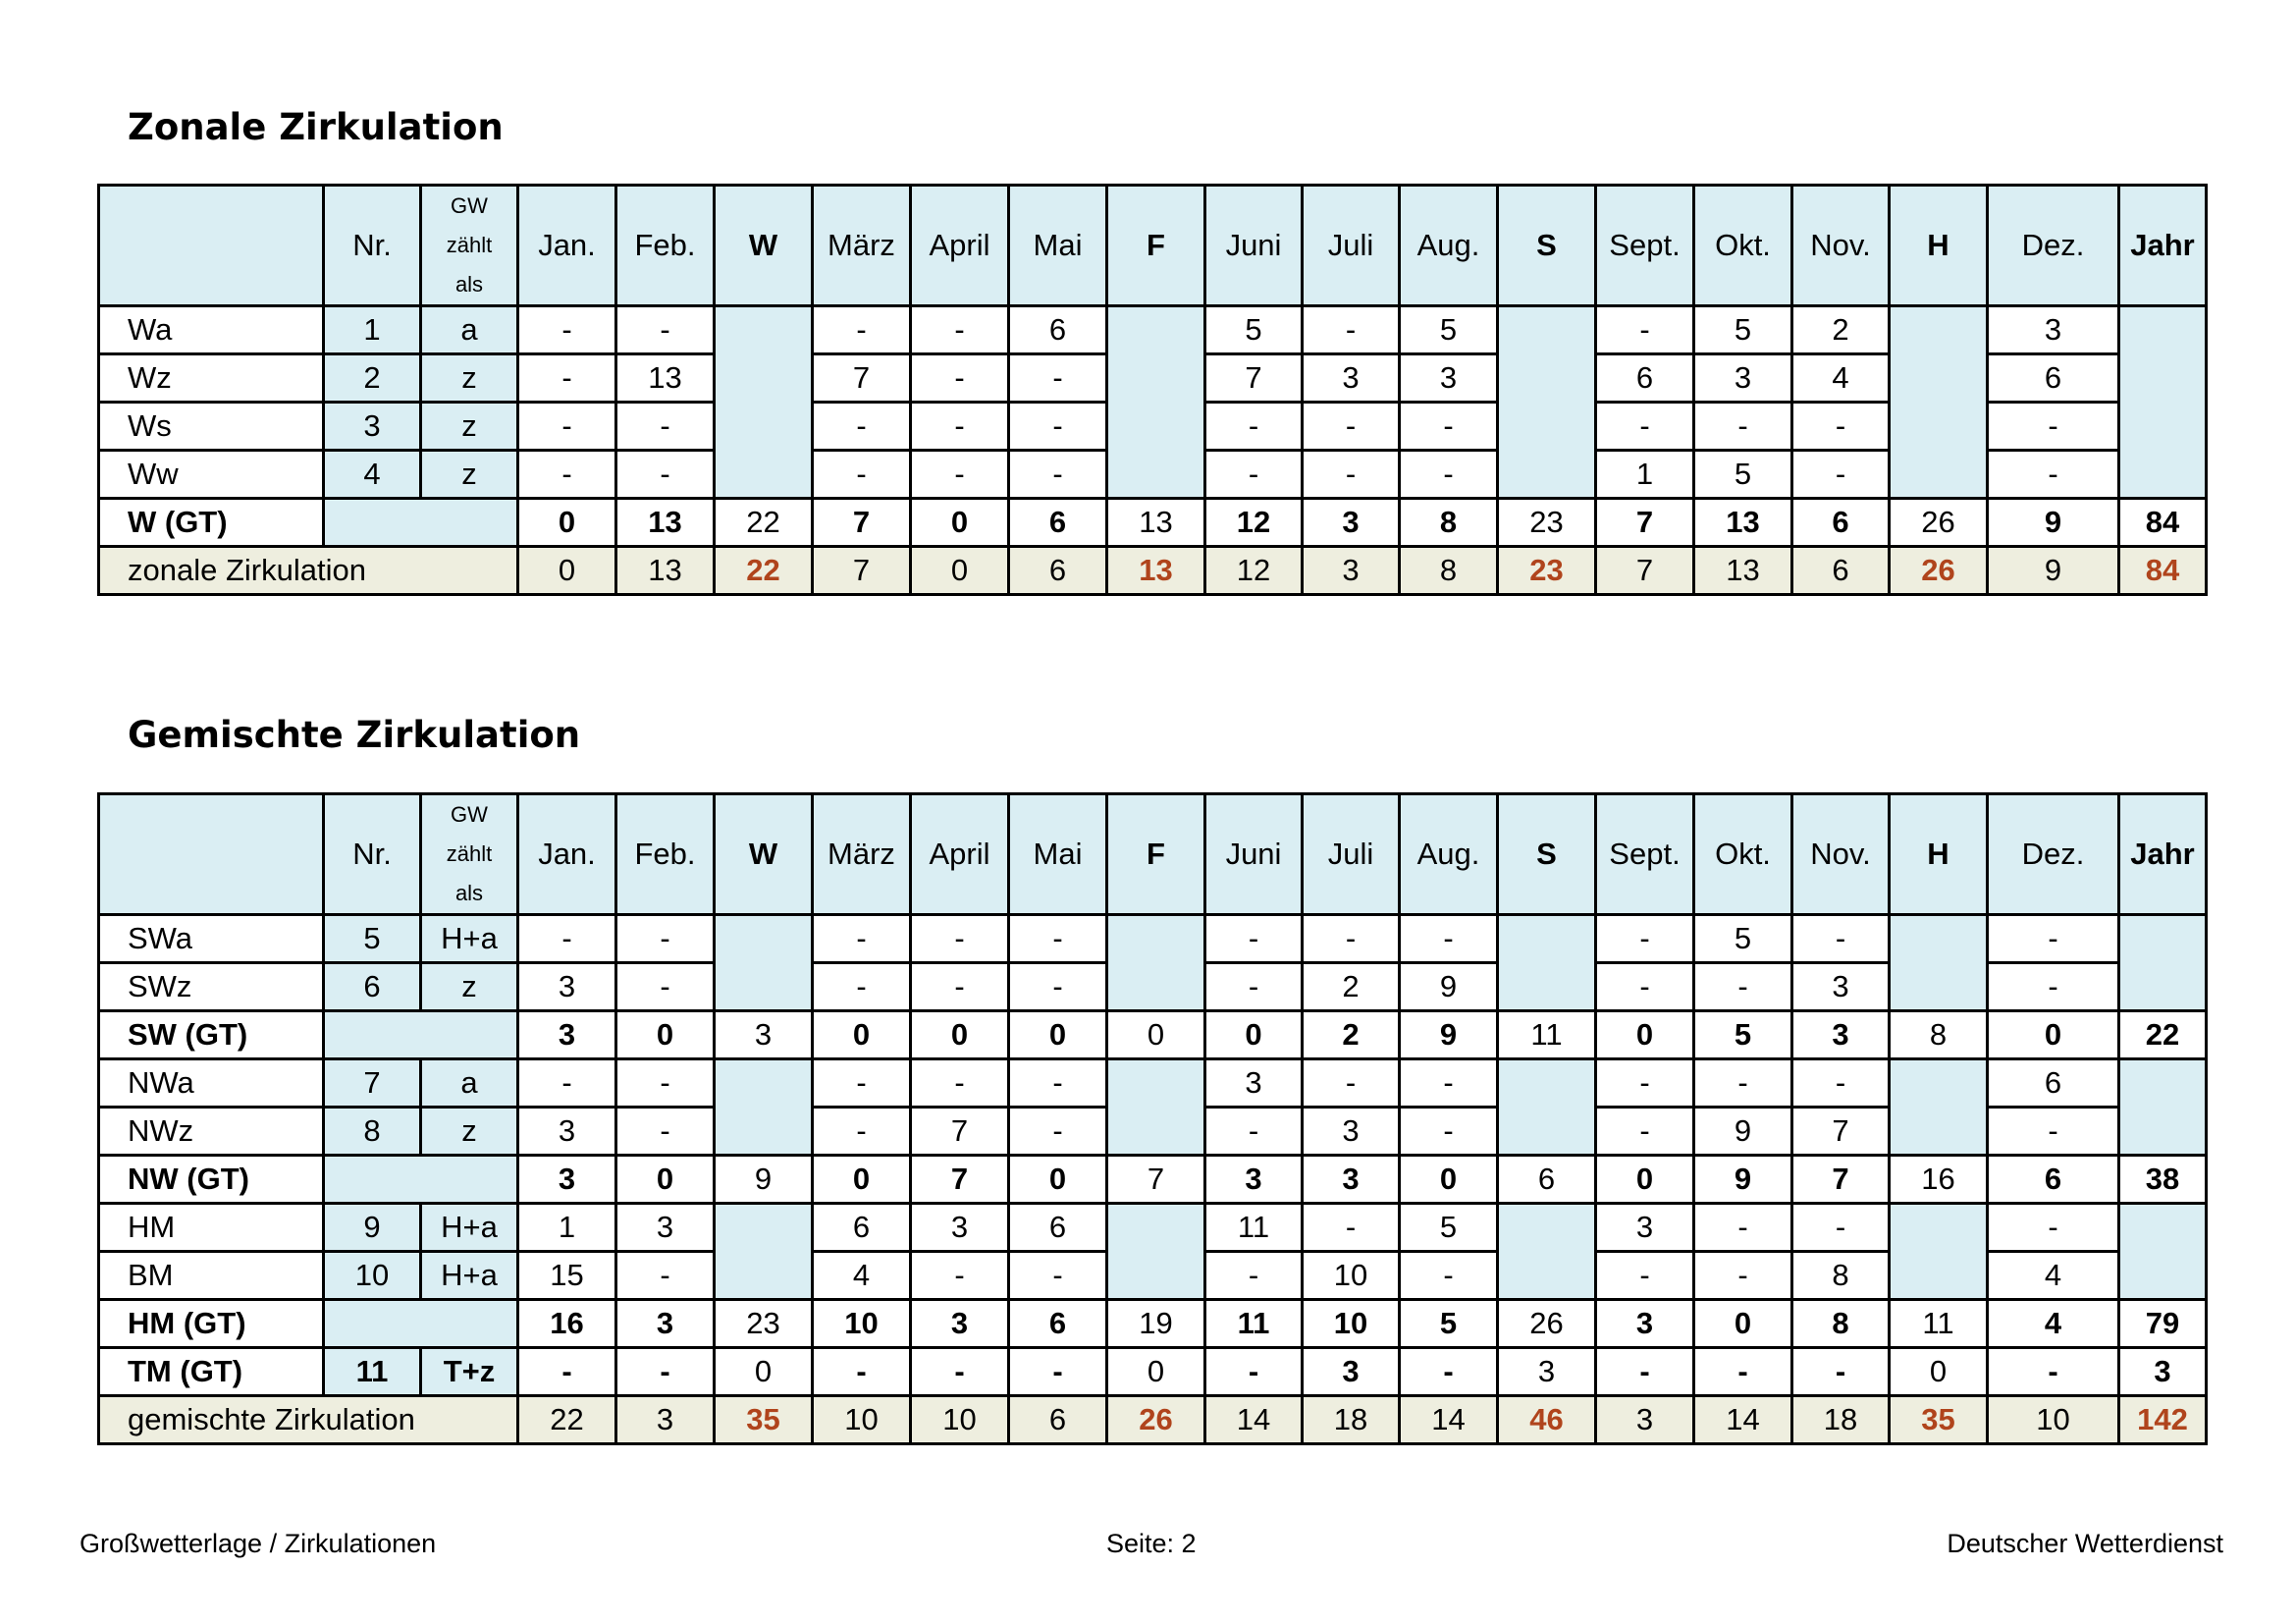 The width and height of the screenshot is (2296, 1623). Describe the element at coordinates (469, 1372) in the screenshot. I see `cell-gw: T+z` at that location.